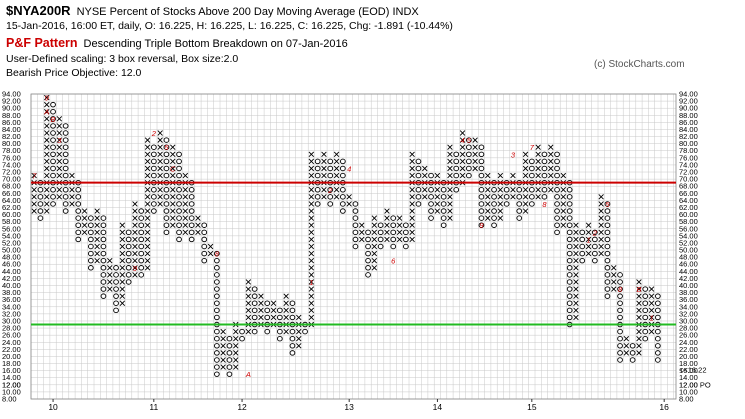 Image resolution: width=745 pixels, height=419 pixels. I want to click on y-tick-label-left: 72.00, so click(11, 172).